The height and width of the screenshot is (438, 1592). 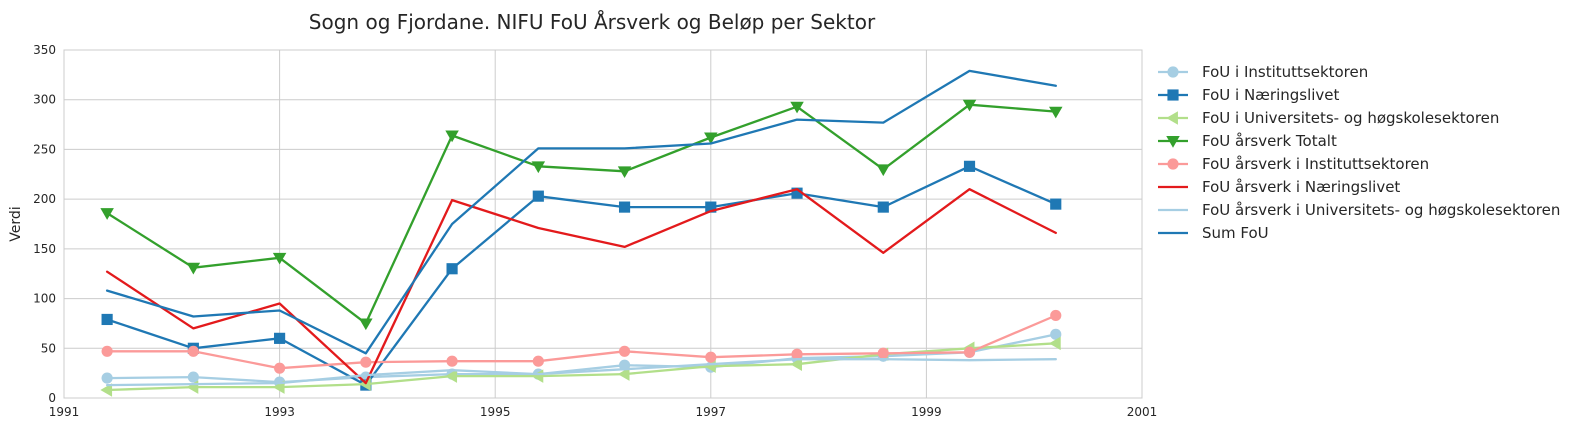 What do you see at coordinates (16, 223) in the screenshot?
I see `y-axis-label: Verdi` at bounding box center [16, 223].